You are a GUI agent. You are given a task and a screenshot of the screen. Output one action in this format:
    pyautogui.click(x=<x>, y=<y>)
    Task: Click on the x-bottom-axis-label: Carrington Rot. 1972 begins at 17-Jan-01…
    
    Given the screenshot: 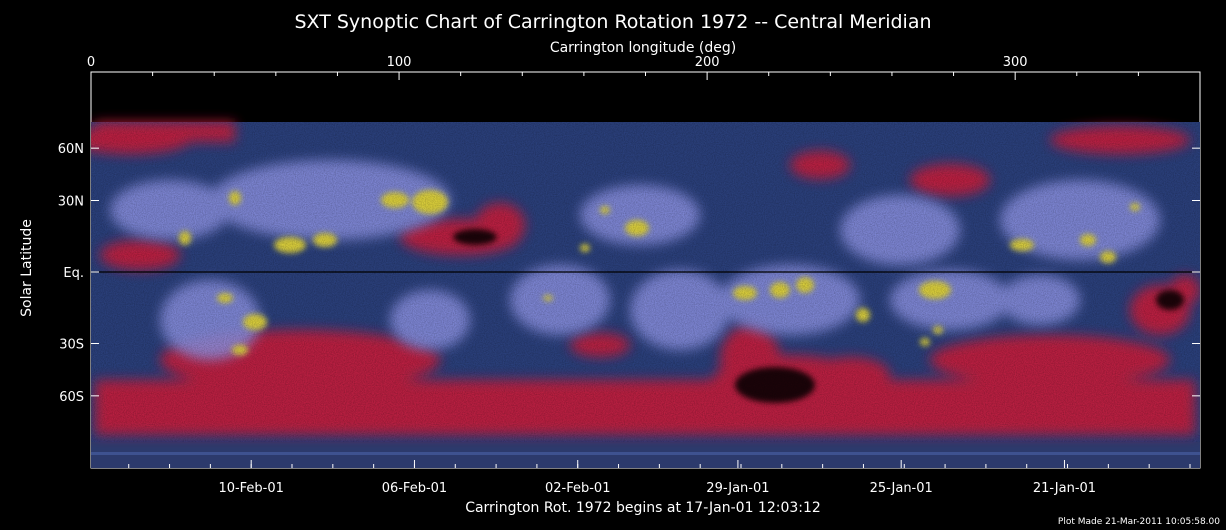 What is the action you would take?
    pyautogui.click(x=643, y=508)
    